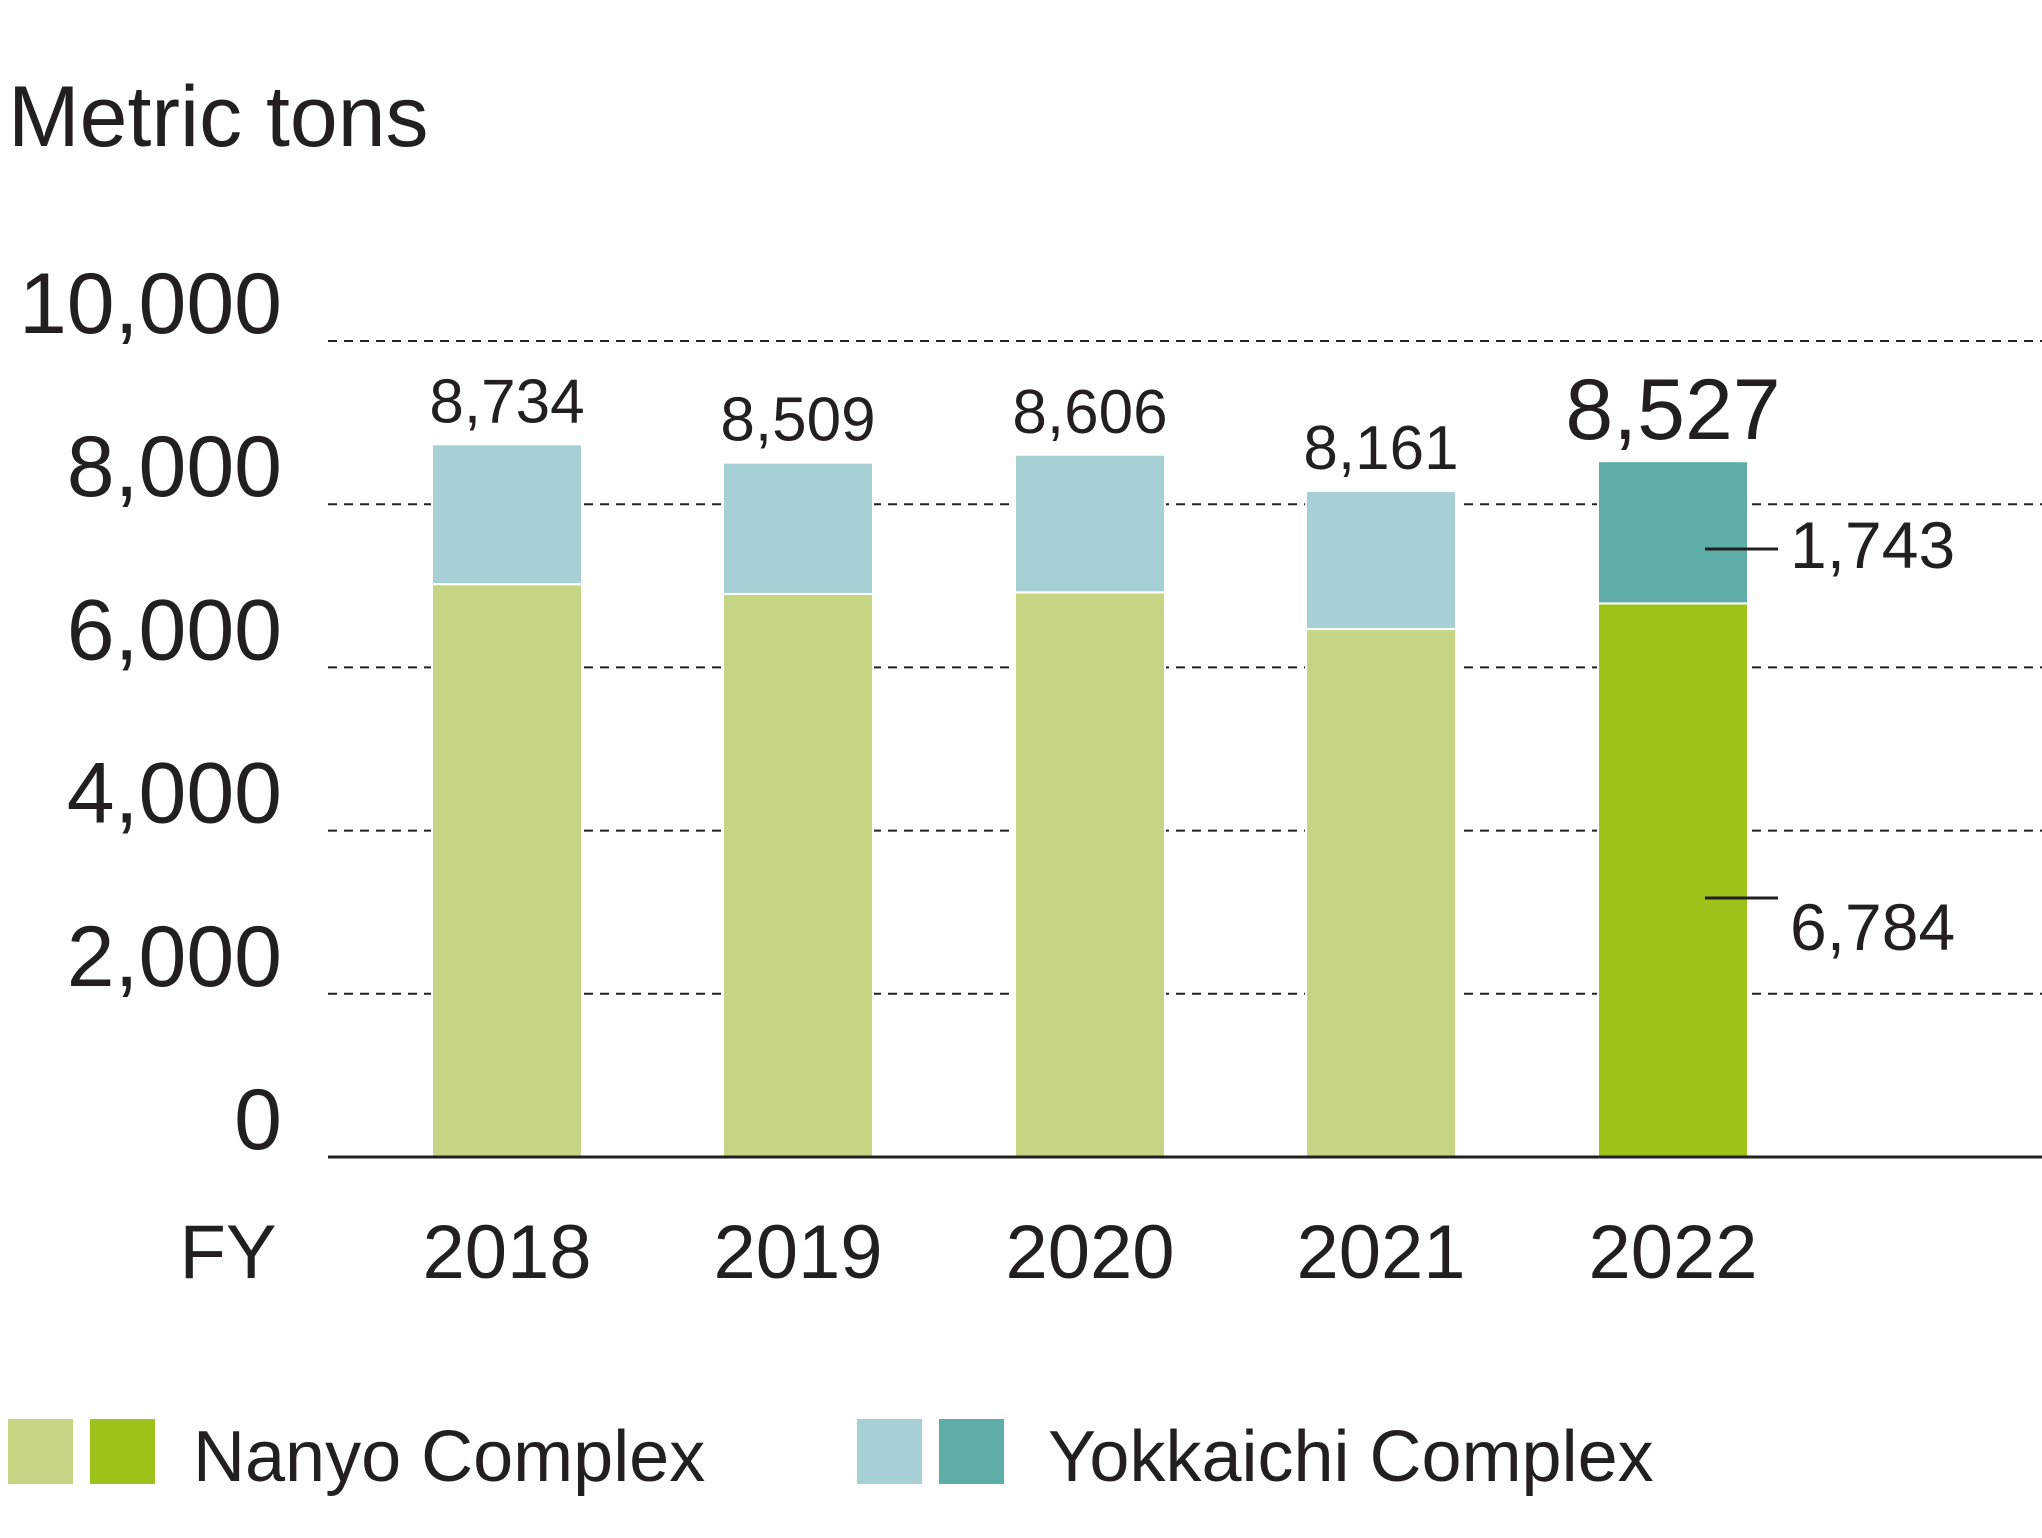 This screenshot has width=2042, height=1538. Describe the element at coordinates (1872, 927) in the screenshot. I see `segment-label-nanyo-2022: 6,784` at that location.